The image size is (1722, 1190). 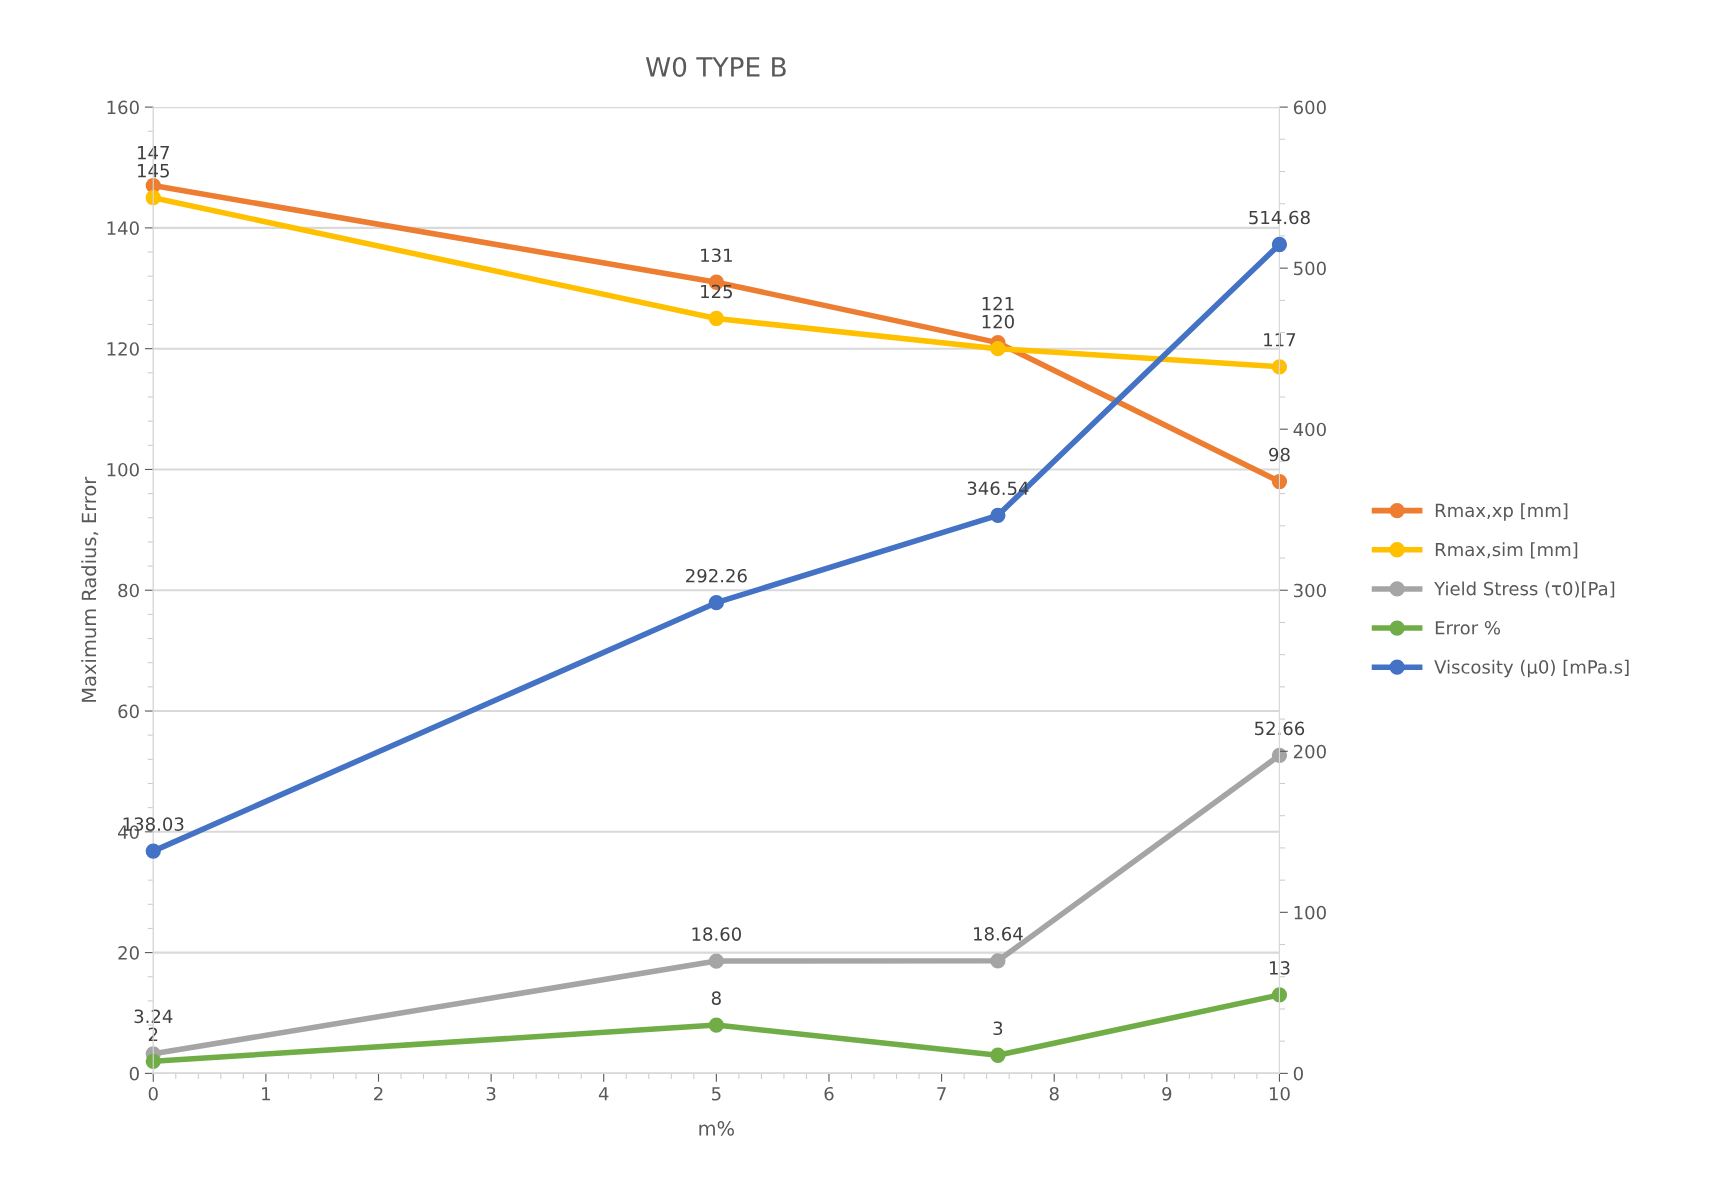 I want to click on x-tick-label: 6, so click(x=829, y=1093).